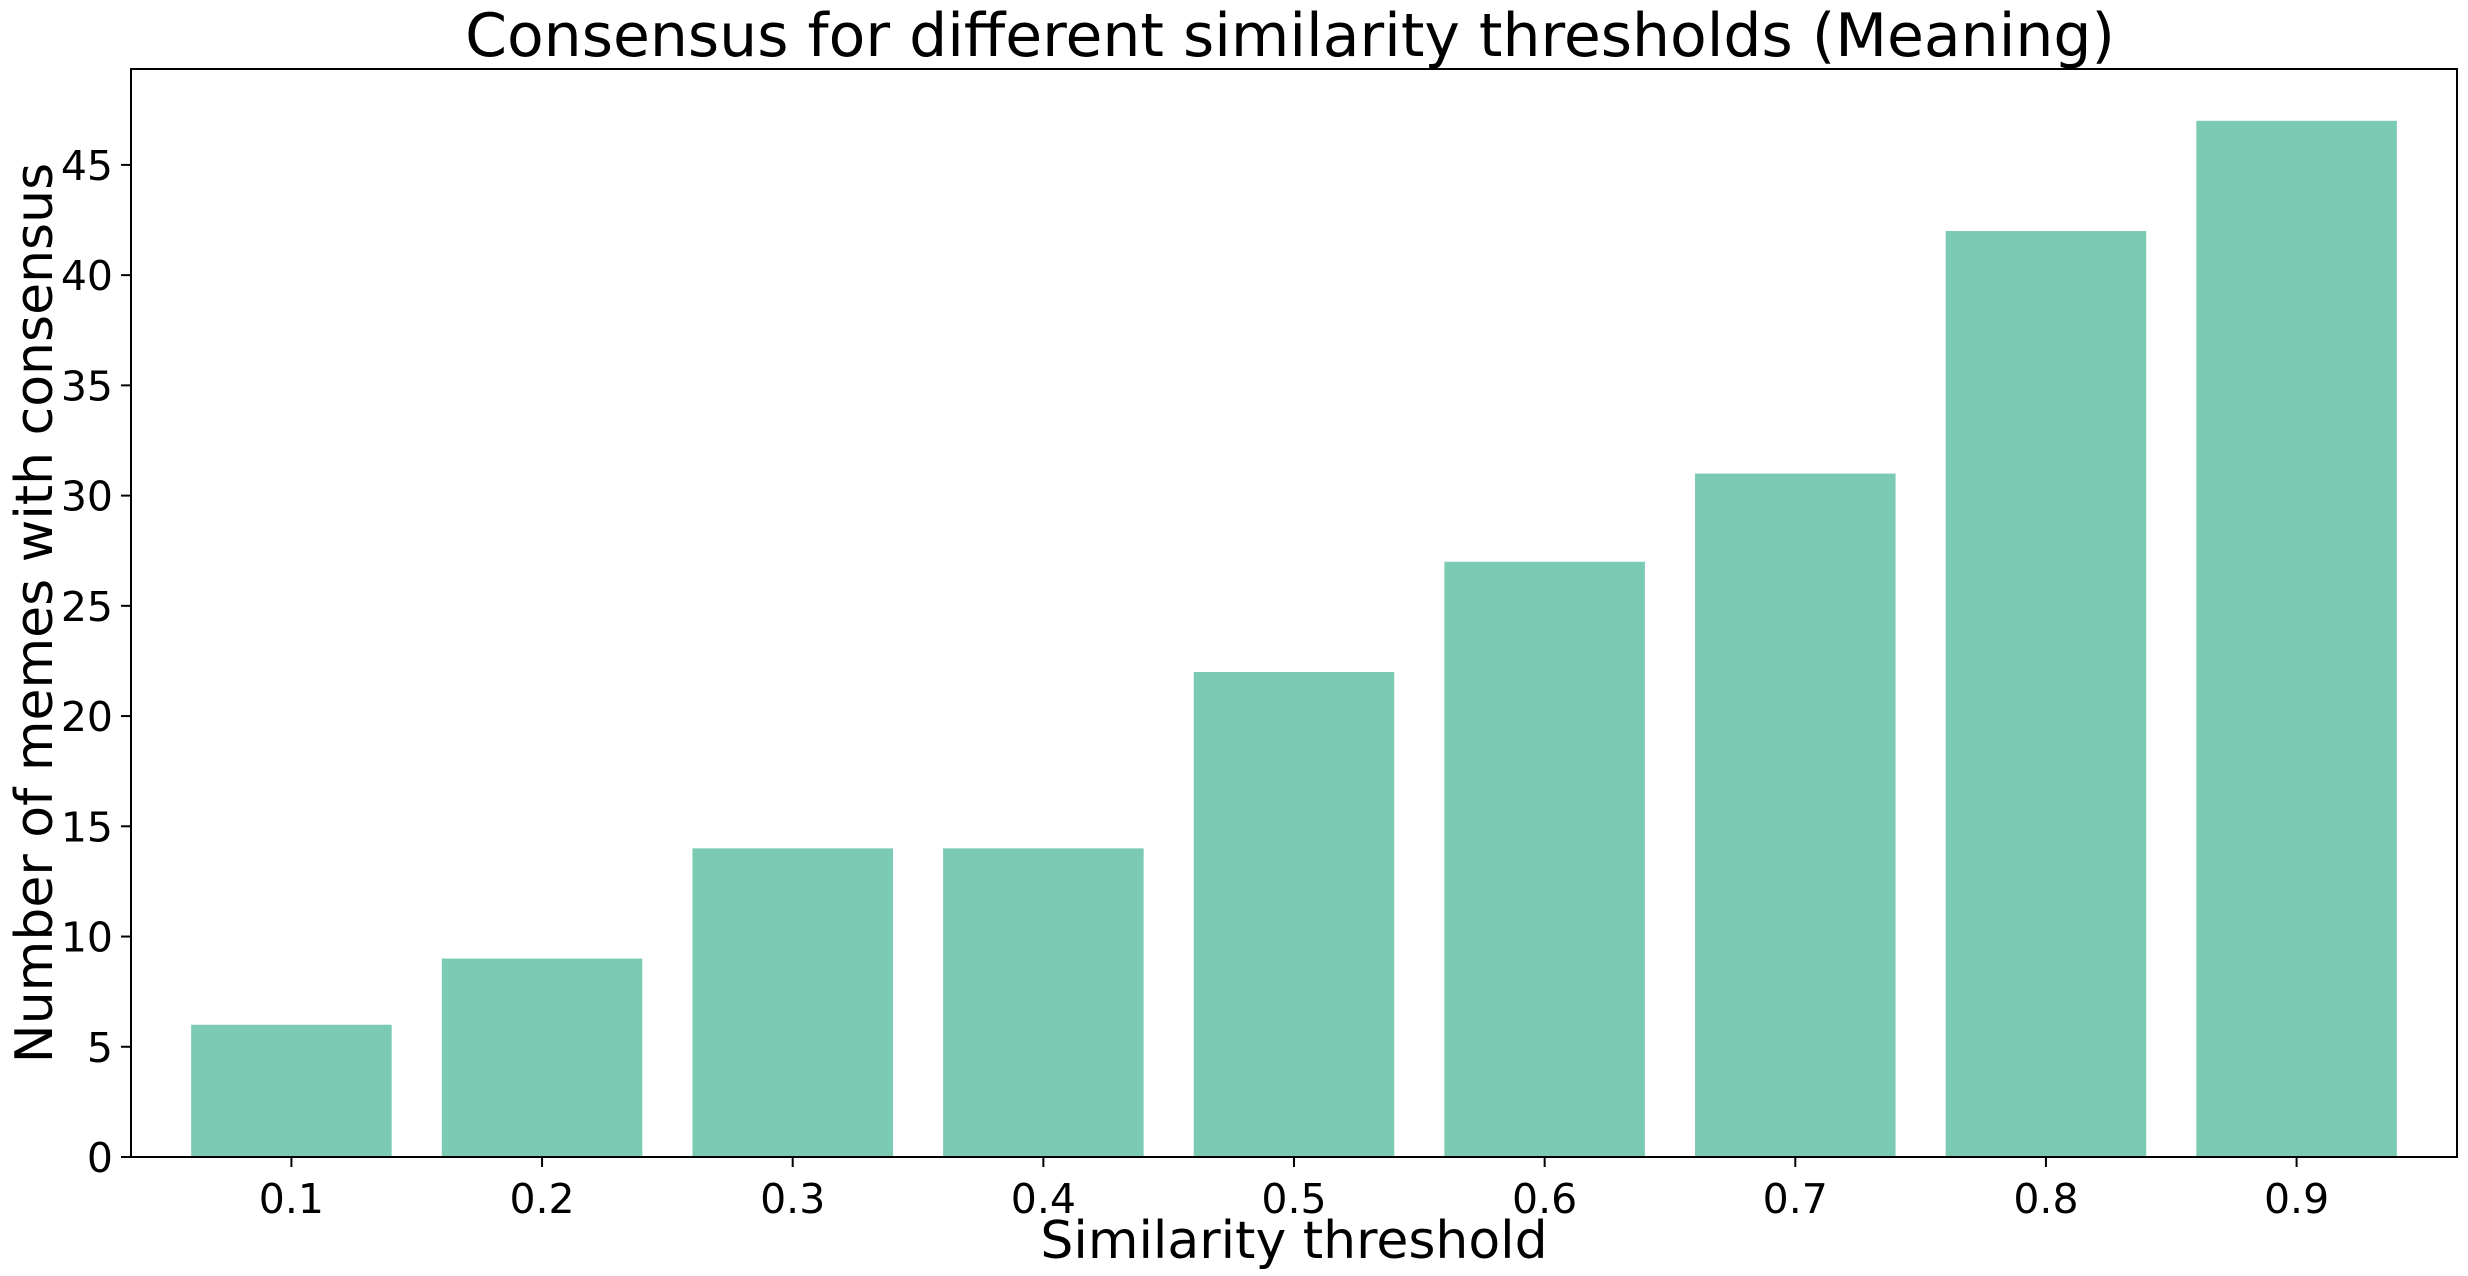  What do you see at coordinates (87, 497) in the screenshot?
I see `y-tick-label: 30` at bounding box center [87, 497].